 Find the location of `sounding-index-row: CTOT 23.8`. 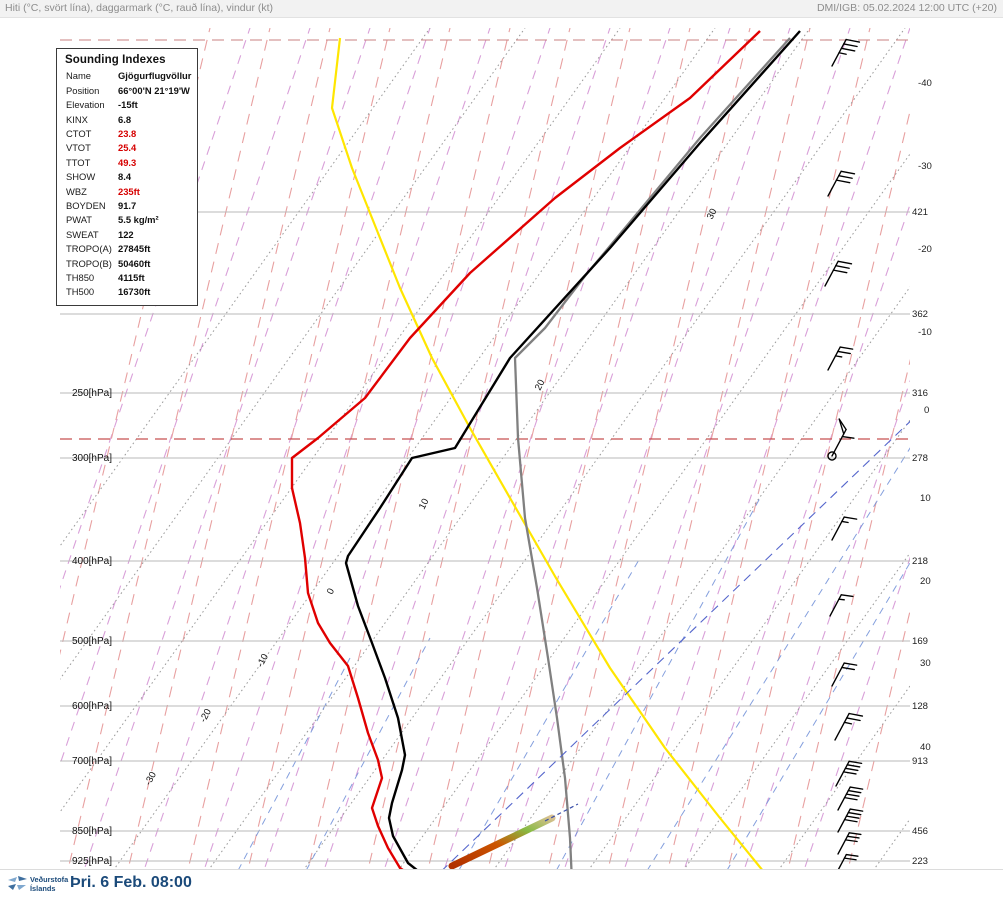

sounding-index-row: CTOT 23.8 is located at coordinates (127, 134).